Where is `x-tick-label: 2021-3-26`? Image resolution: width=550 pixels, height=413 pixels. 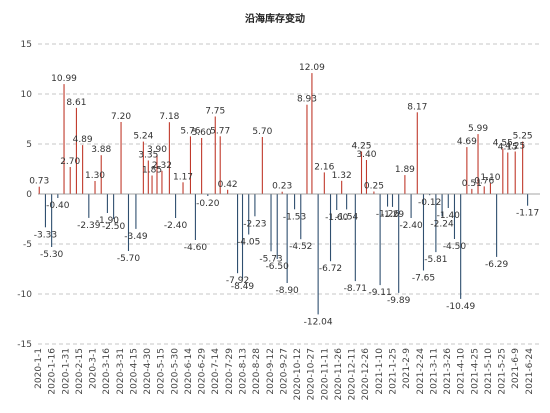 x-tick-label: 2021-3-26 is located at coordinates (448, 371).